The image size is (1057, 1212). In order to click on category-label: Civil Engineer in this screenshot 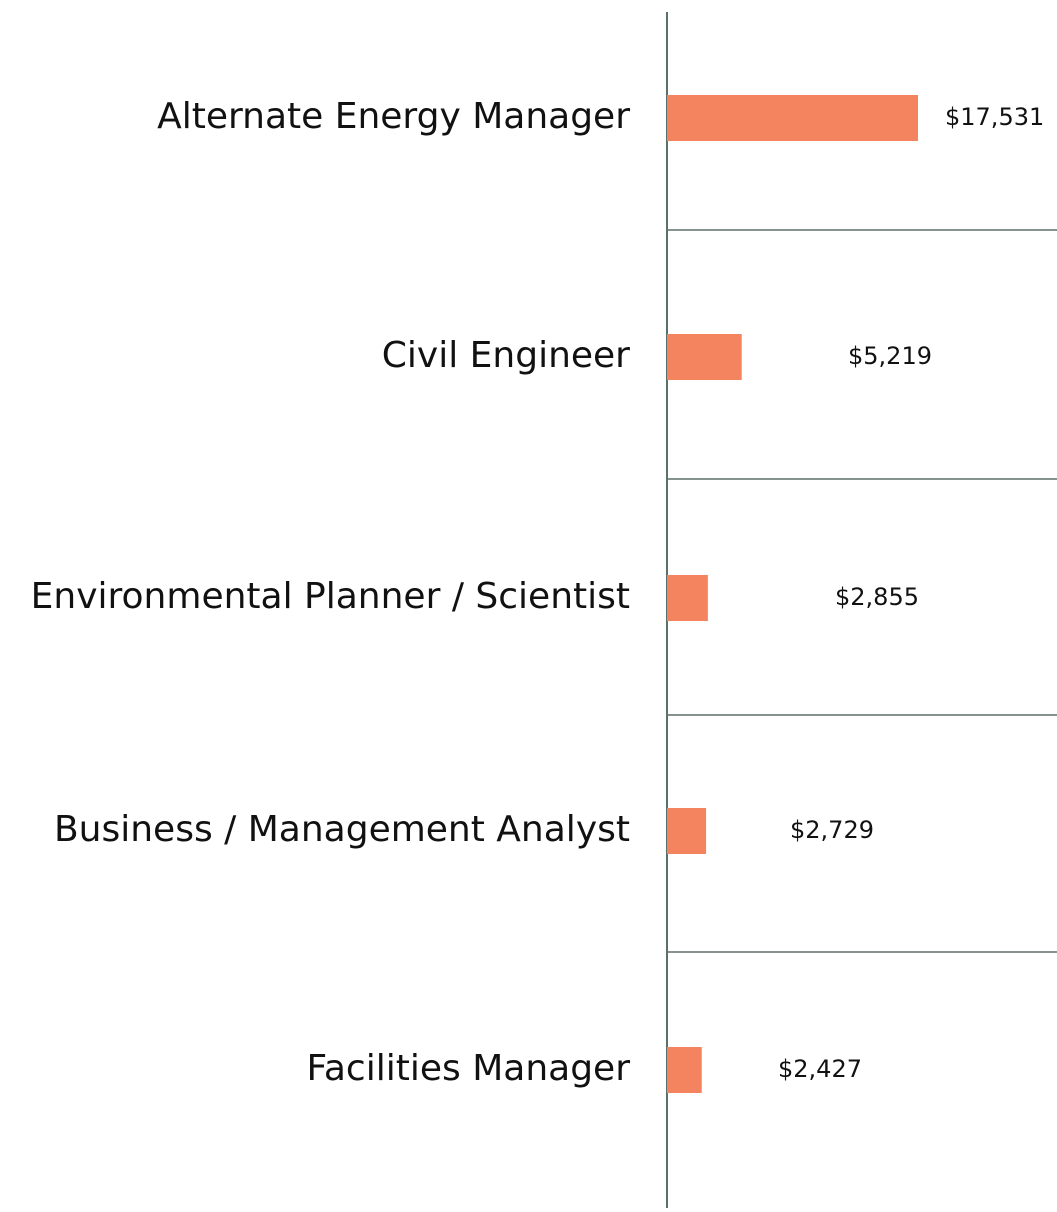, I will do `click(506, 355)`.